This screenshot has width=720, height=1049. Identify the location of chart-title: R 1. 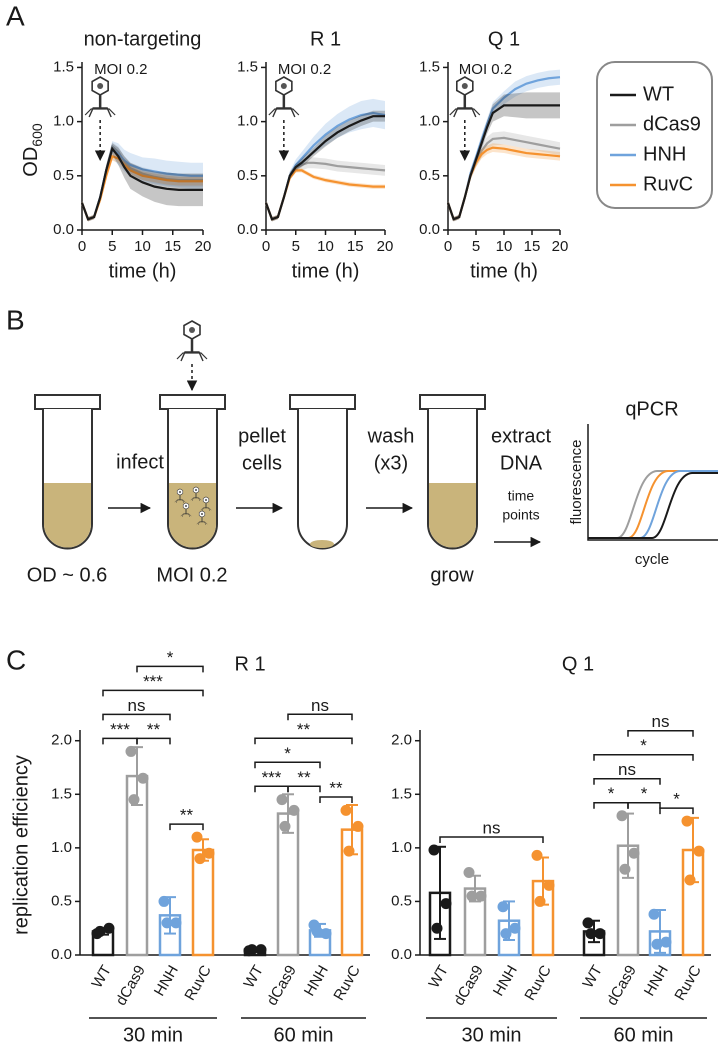
(249, 664).